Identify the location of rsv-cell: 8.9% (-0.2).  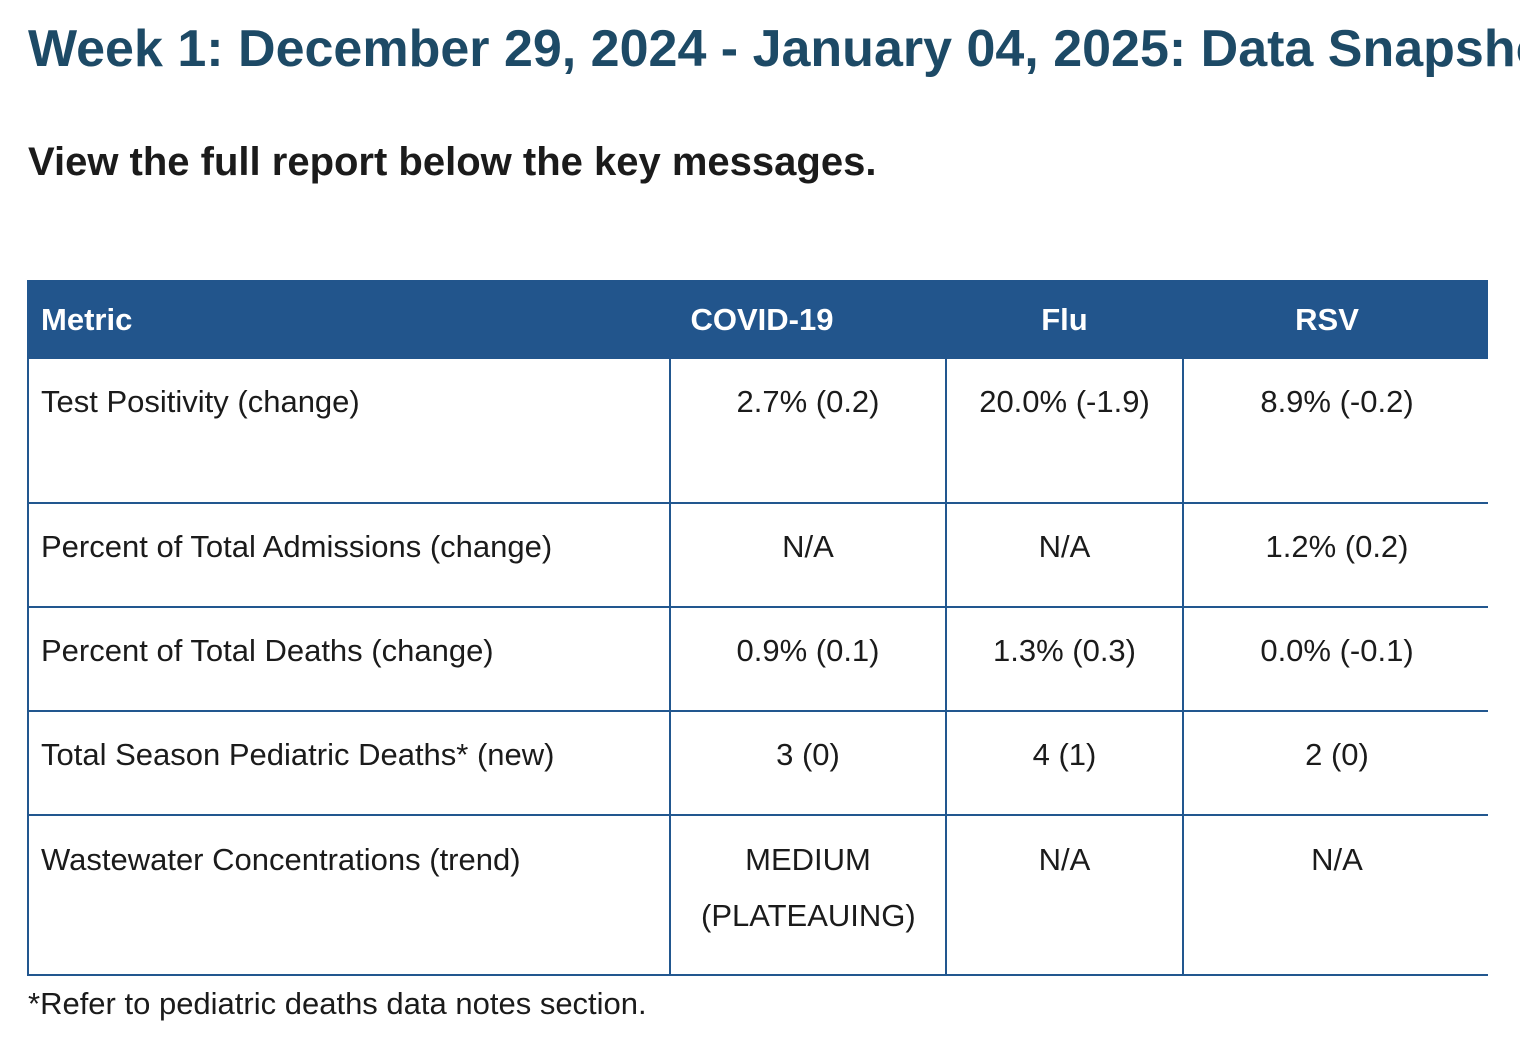
(1335, 431).